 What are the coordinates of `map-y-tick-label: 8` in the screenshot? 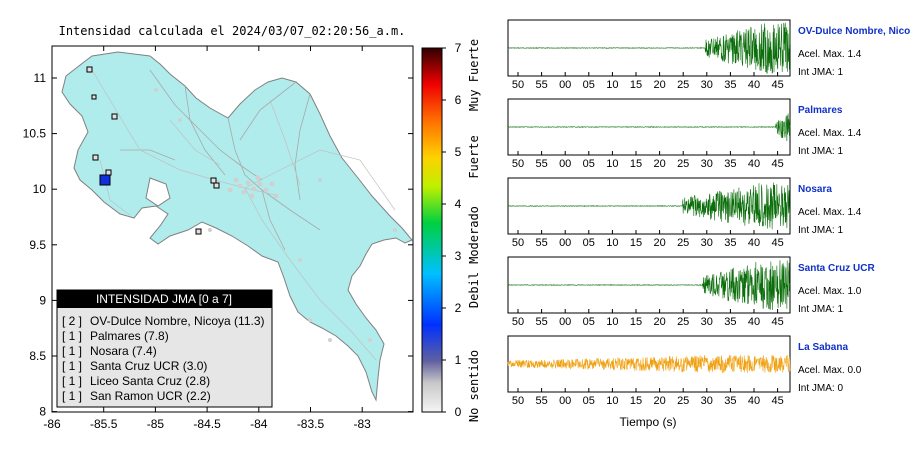 It's located at (42, 412).